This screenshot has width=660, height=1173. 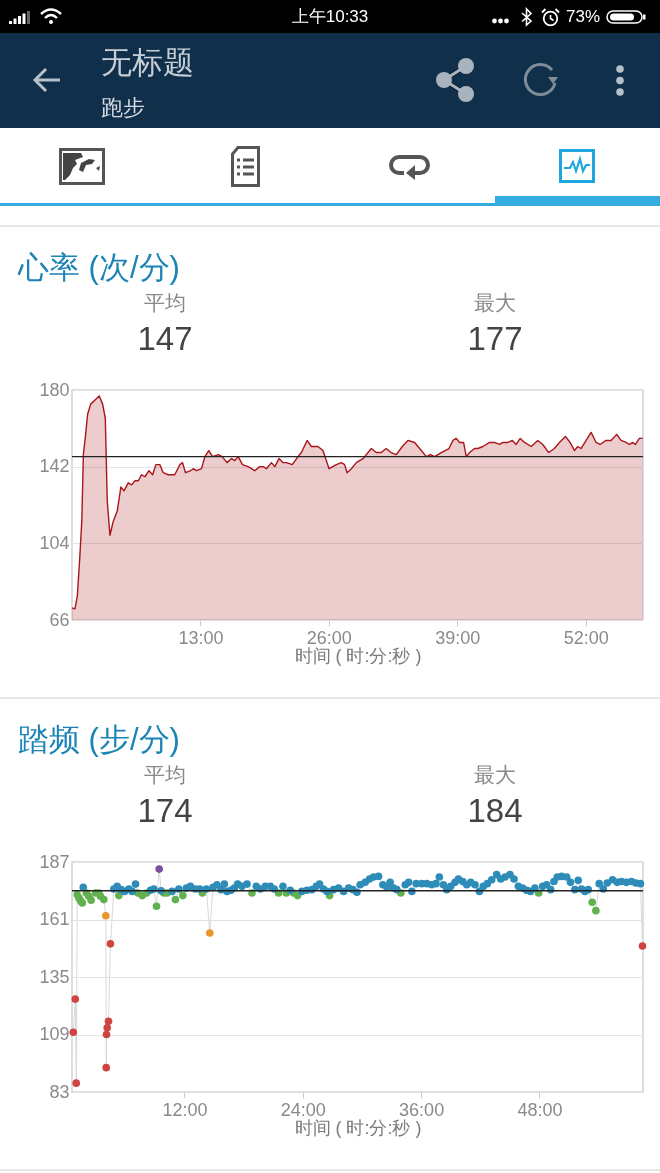 I want to click on text: 177, so click(x=495, y=338).